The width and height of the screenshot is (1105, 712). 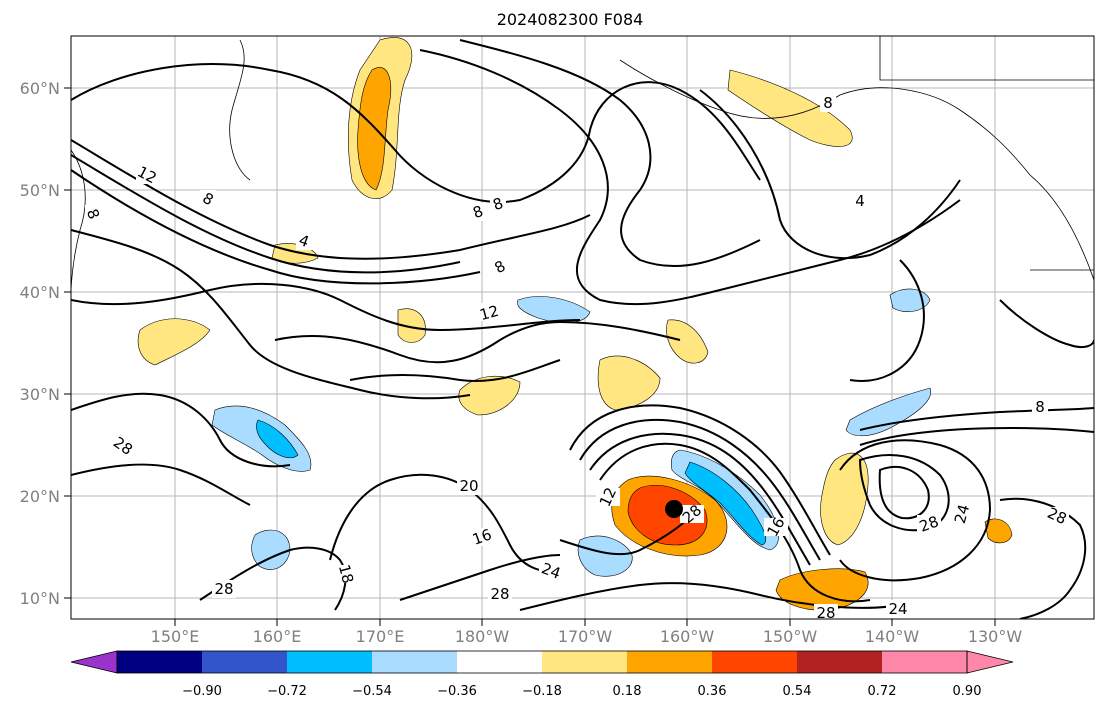 What do you see at coordinates (40, 496) in the screenshot?
I see `lat-label: 20°N` at bounding box center [40, 496].